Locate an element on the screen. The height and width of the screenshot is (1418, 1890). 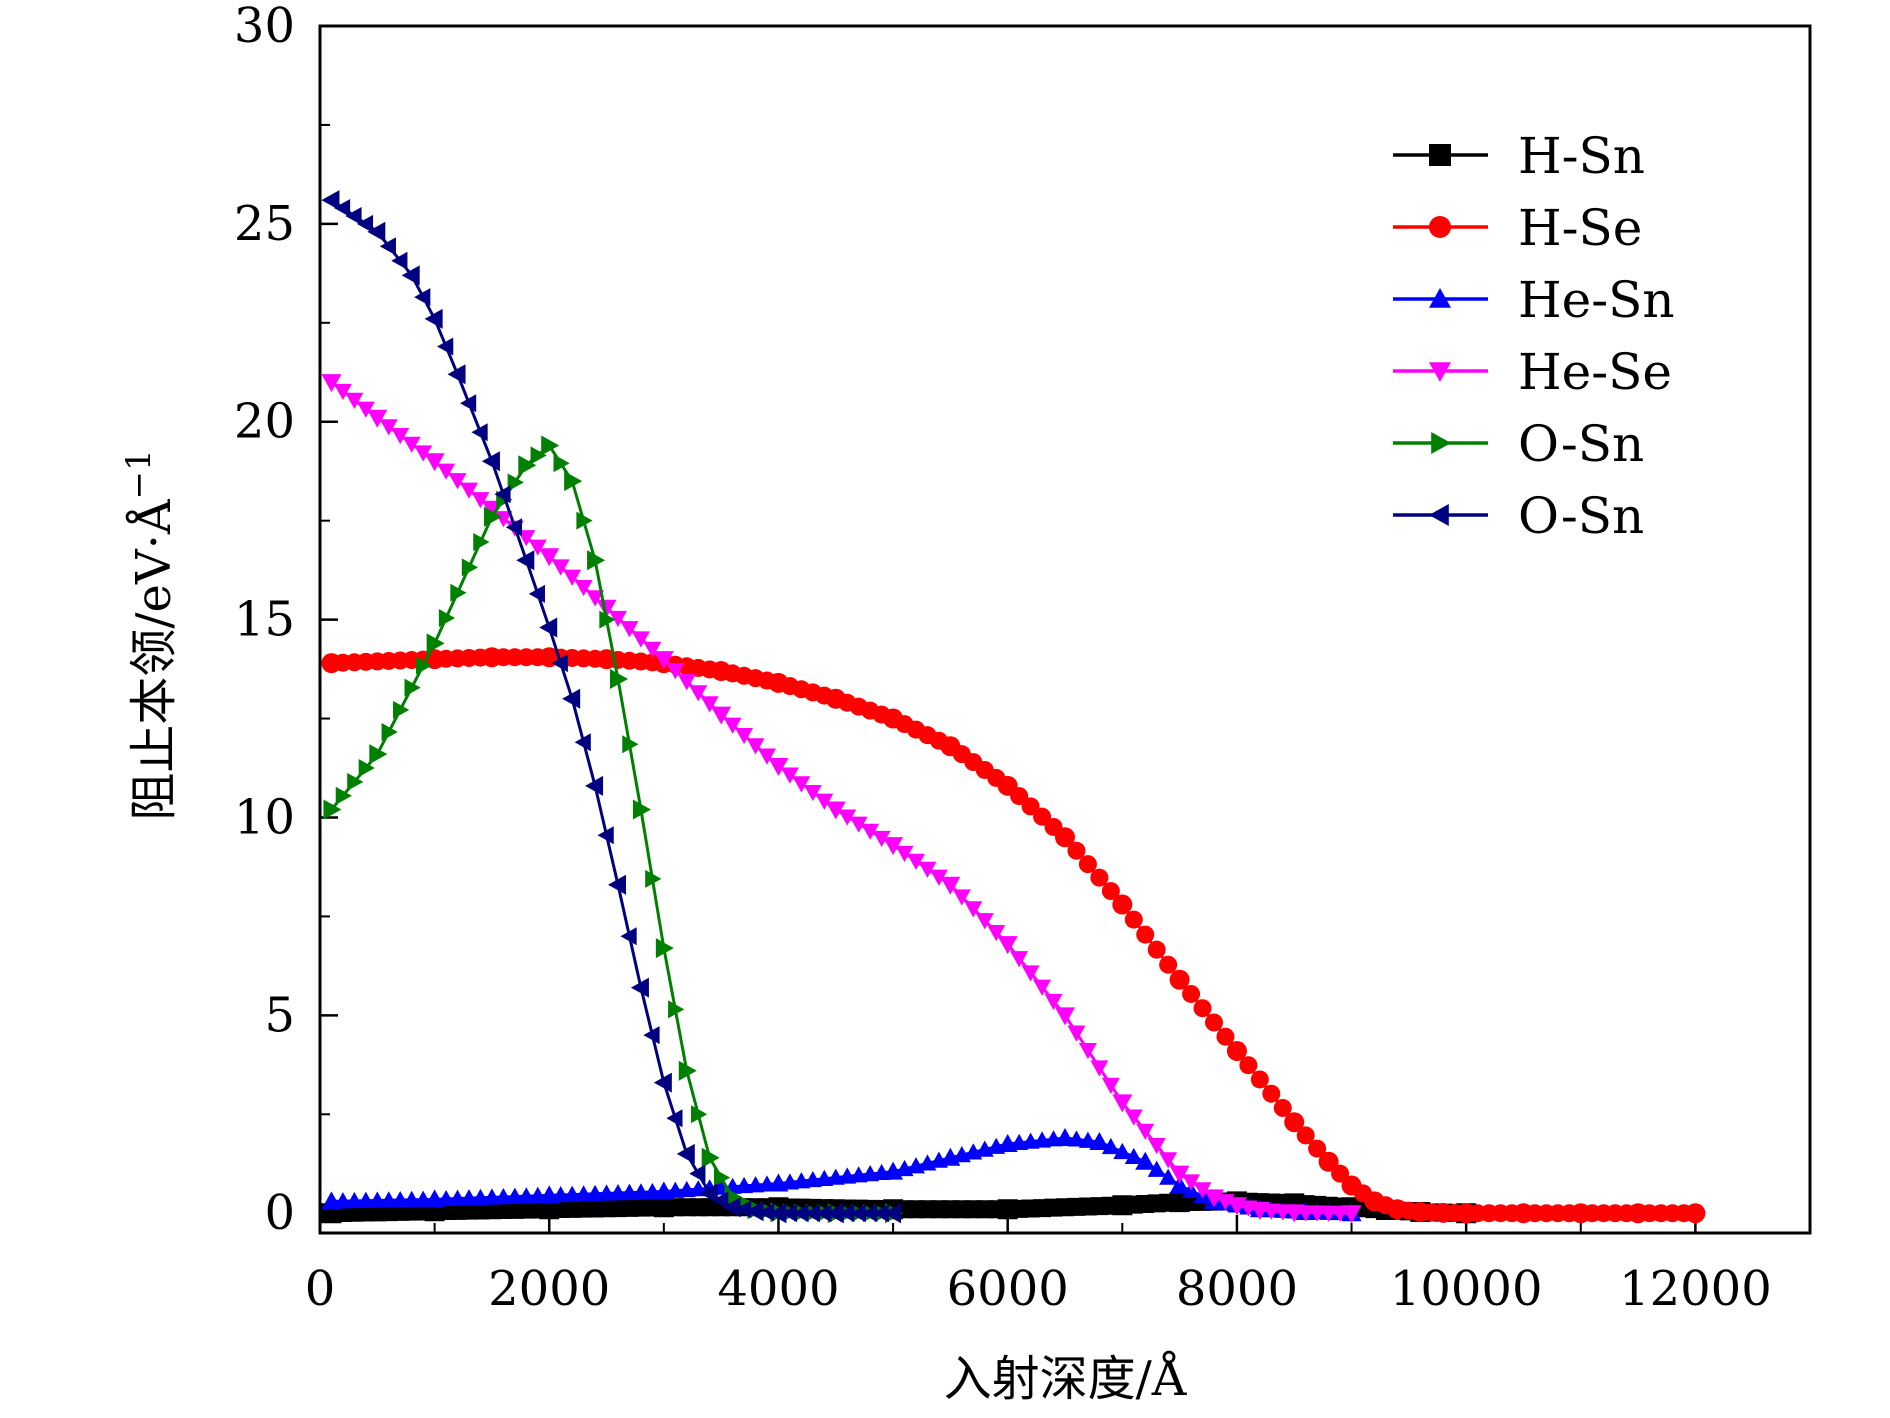
y-tick-label: 15 is located at coordinates (264, 620).